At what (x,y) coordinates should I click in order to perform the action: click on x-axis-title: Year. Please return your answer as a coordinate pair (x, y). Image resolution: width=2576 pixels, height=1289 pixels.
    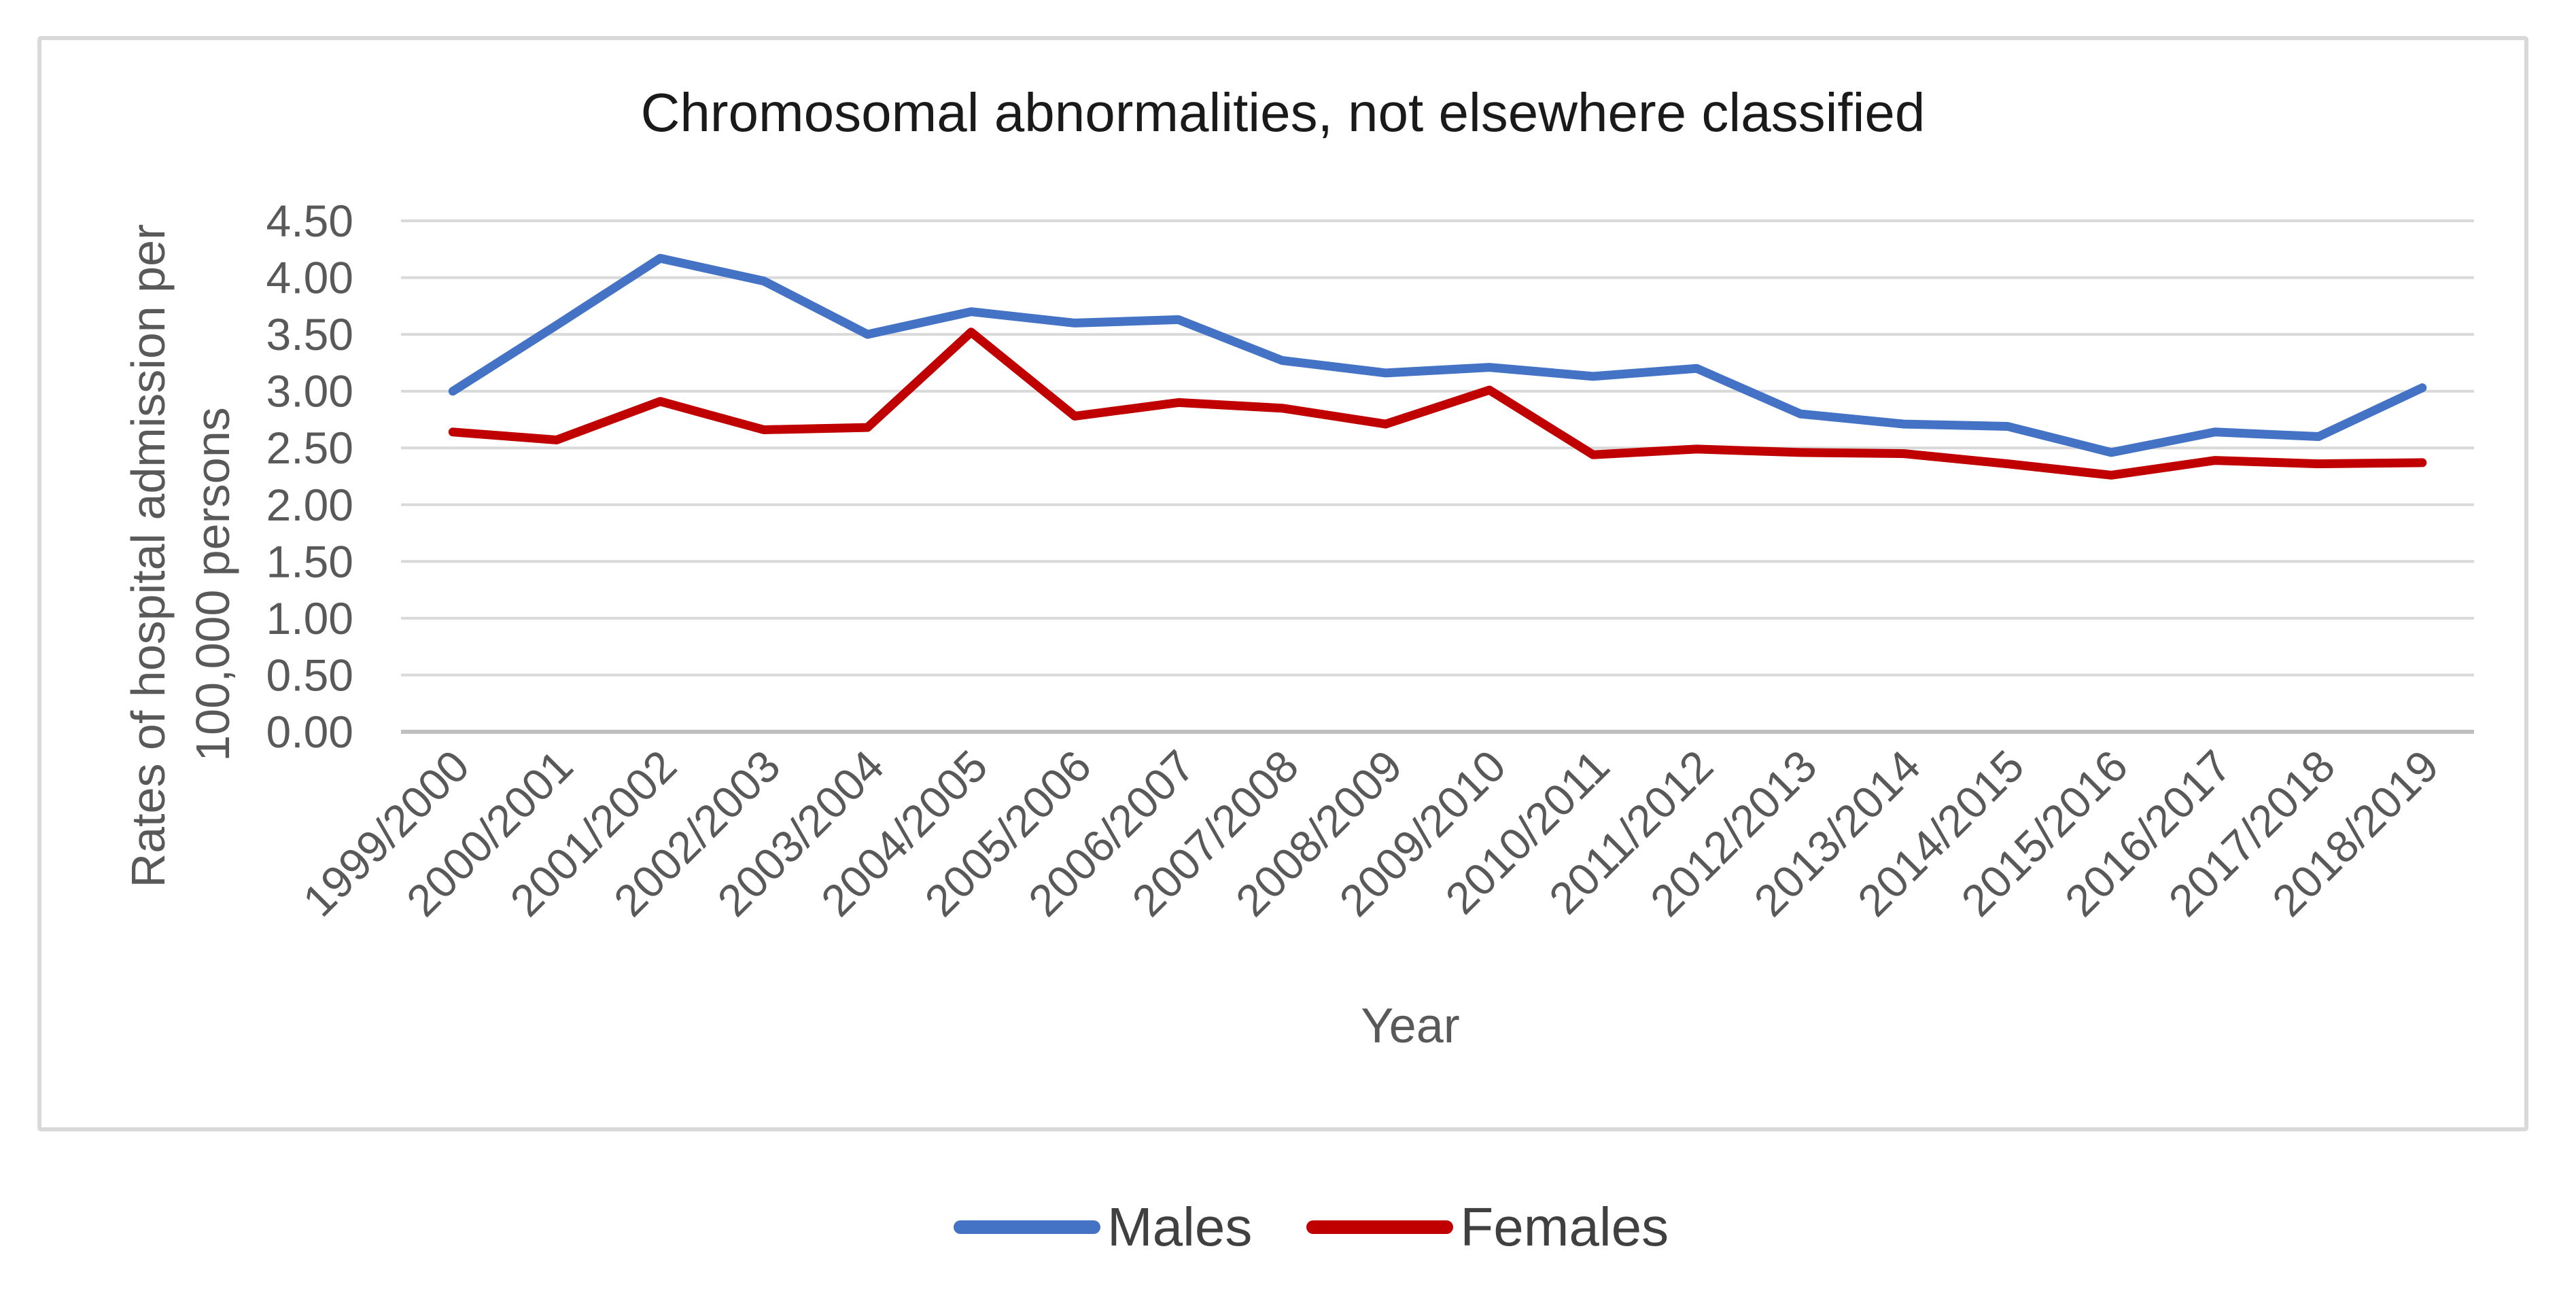
    Looking at the image, I should click on (1410, 1026).